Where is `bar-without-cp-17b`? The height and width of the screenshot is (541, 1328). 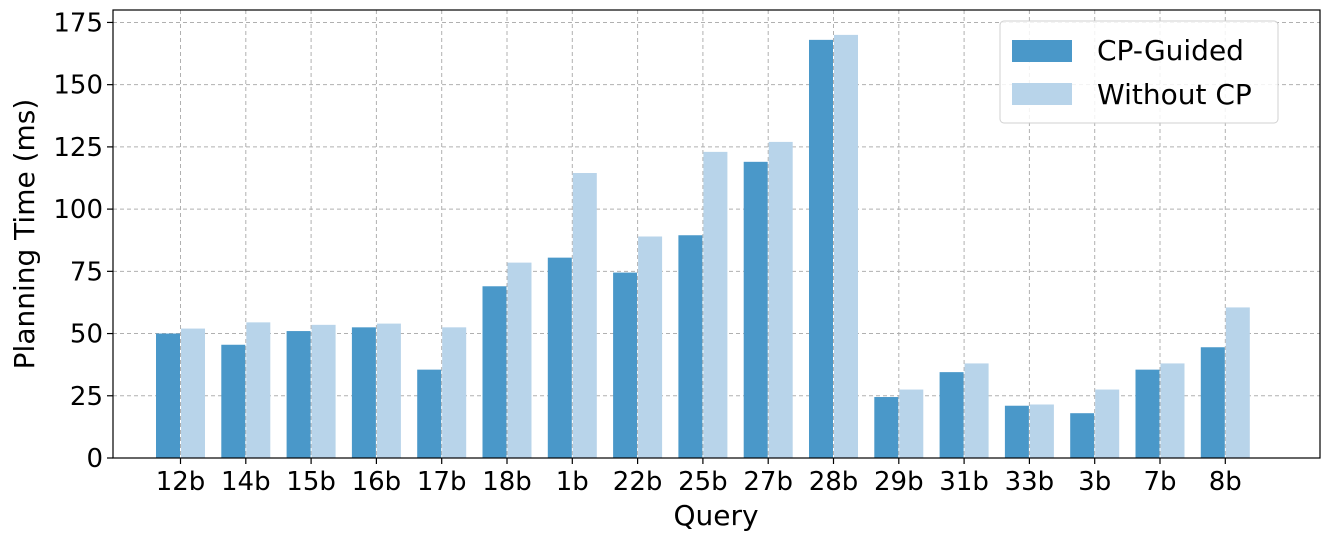 bar-without-cp-17b is located at coordinates (454, 392).